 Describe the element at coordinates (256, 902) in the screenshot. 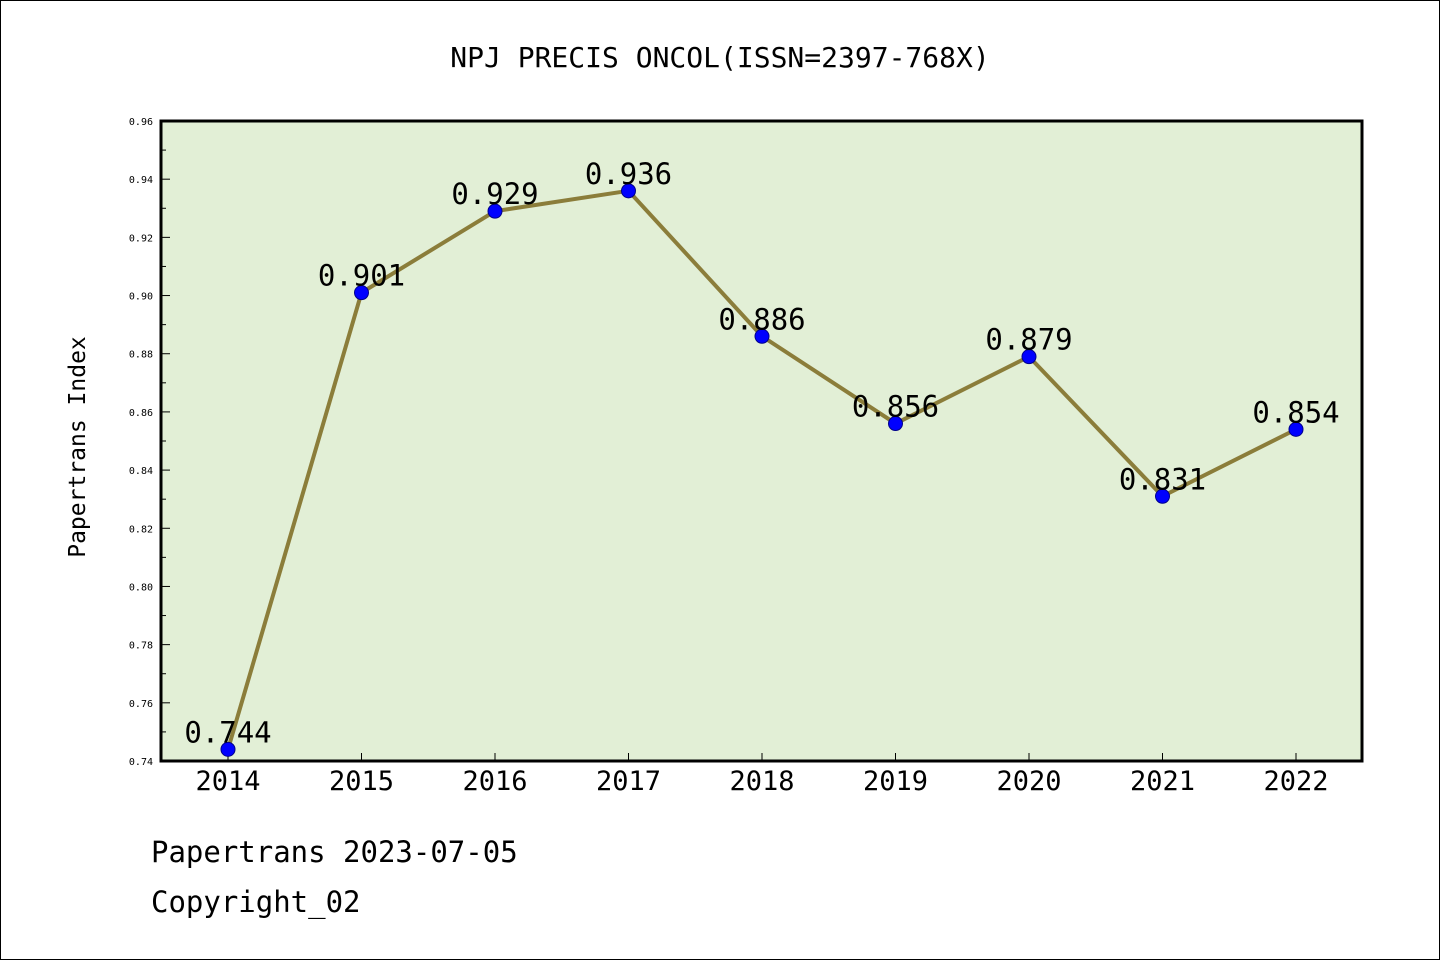

I see `footer-copyright: Copyright_02` at that location.